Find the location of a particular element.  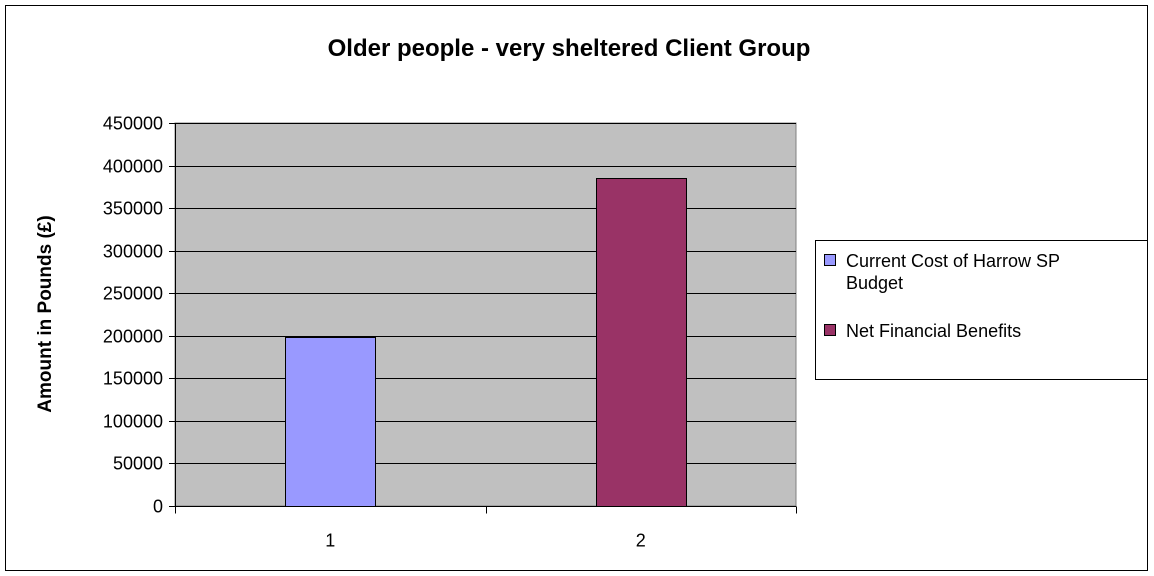

y-tick-label: 50000 is located at coordinates (138, 464).